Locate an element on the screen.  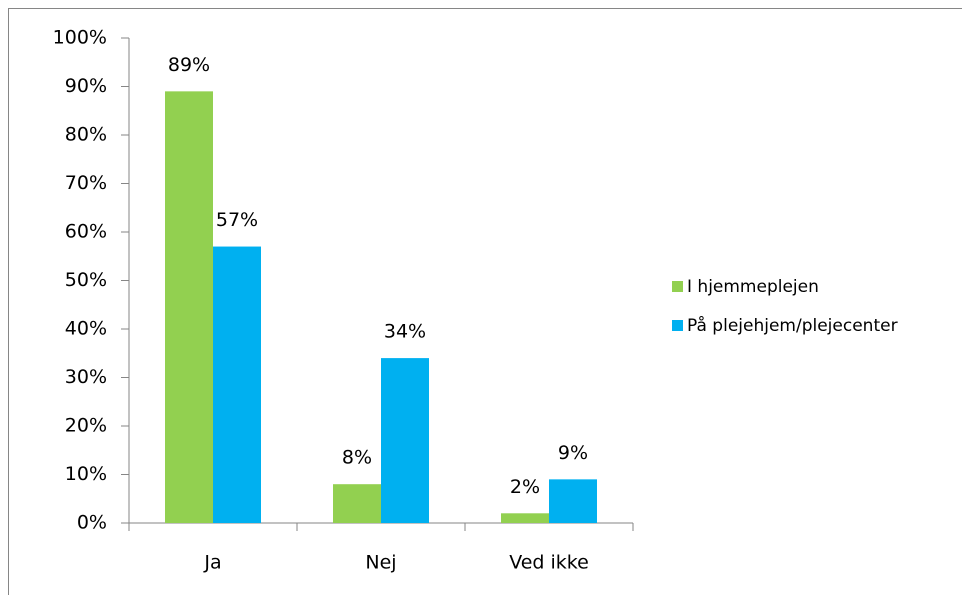
data-label: 89% is located at coordinates (189, 65).